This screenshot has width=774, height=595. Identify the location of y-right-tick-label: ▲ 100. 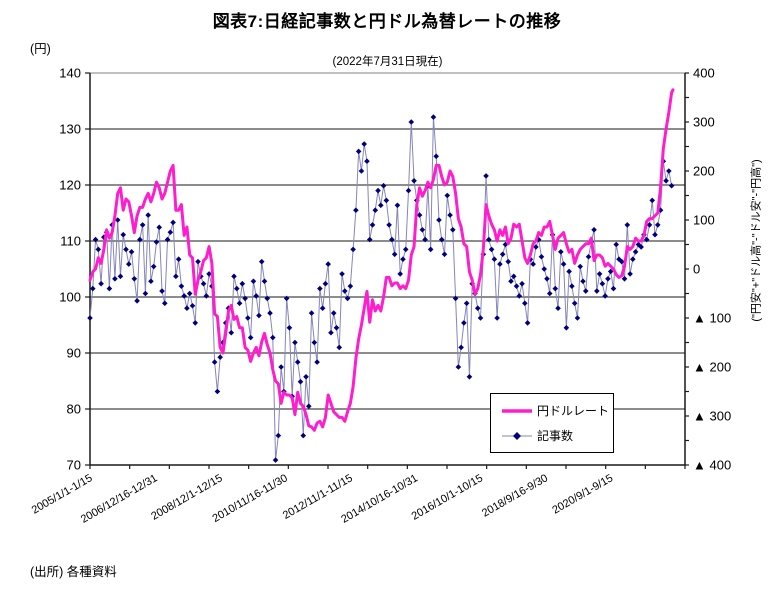
(712, 318).